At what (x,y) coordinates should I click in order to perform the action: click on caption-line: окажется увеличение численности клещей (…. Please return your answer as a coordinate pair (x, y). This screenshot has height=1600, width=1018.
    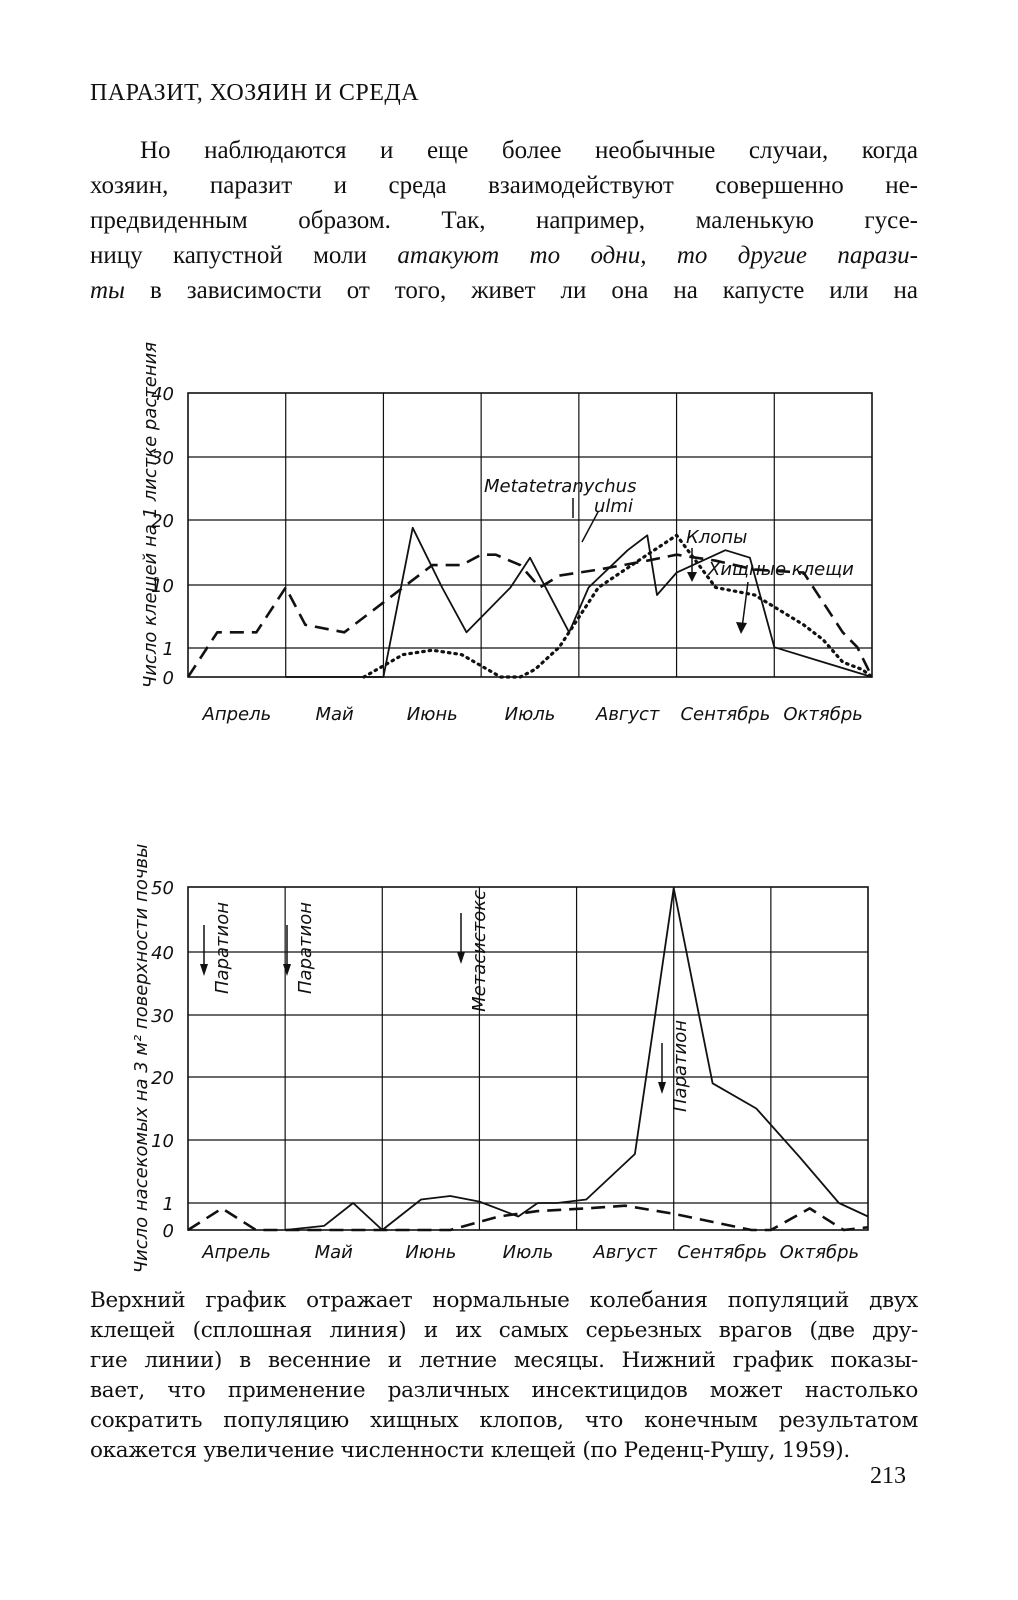
    Looking at the image, I should click on (470, 1450).